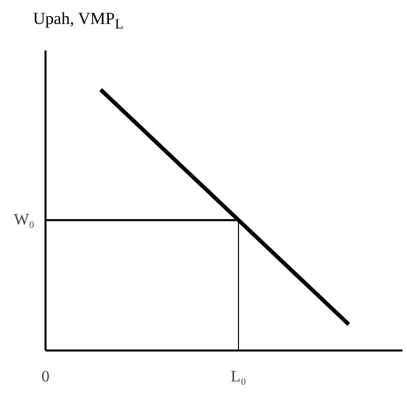 Image resolution: width=407 pixels, height=394 pixels. I want to click on ref-line-label: W₀, so click(24, 220).